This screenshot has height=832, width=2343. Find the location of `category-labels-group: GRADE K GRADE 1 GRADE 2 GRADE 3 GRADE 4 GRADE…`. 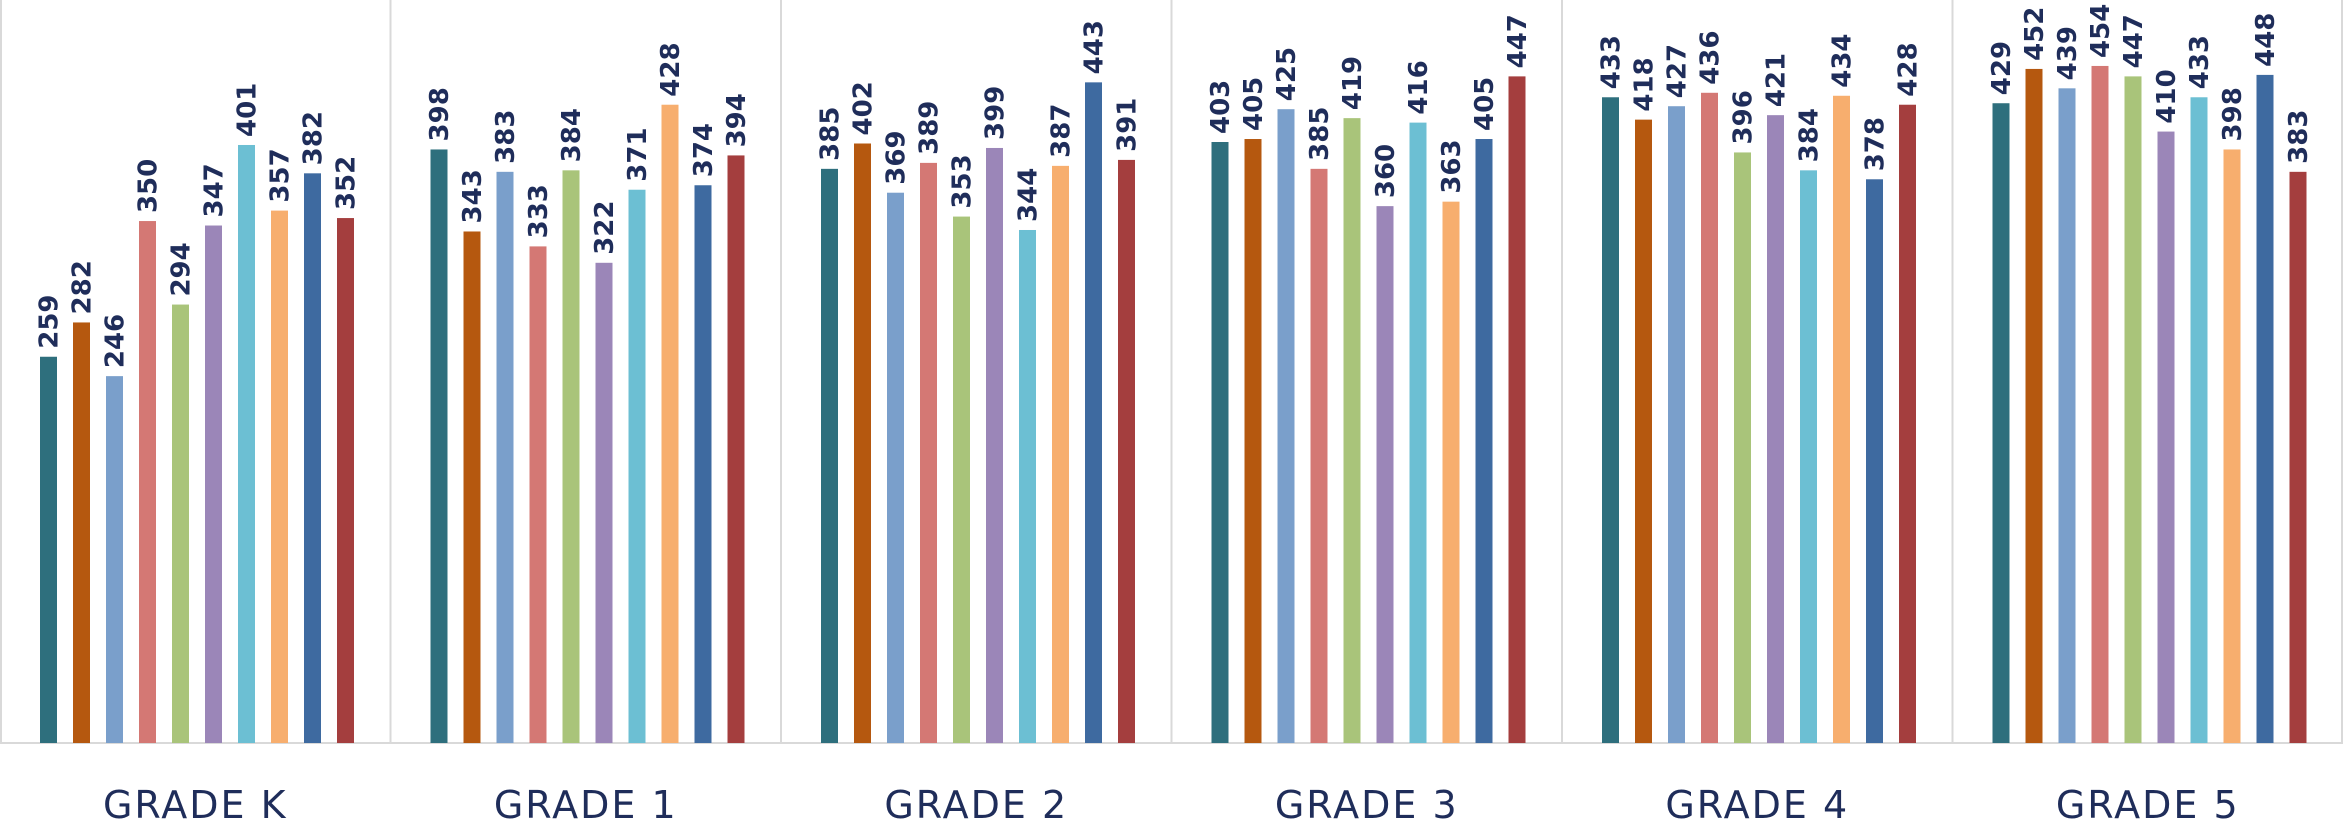

category-labels-group: GRADE K GRADE 1 GRADE 2 GRADE 3 GRADE 4 GRADE… is located at coordinates (1171, 805).